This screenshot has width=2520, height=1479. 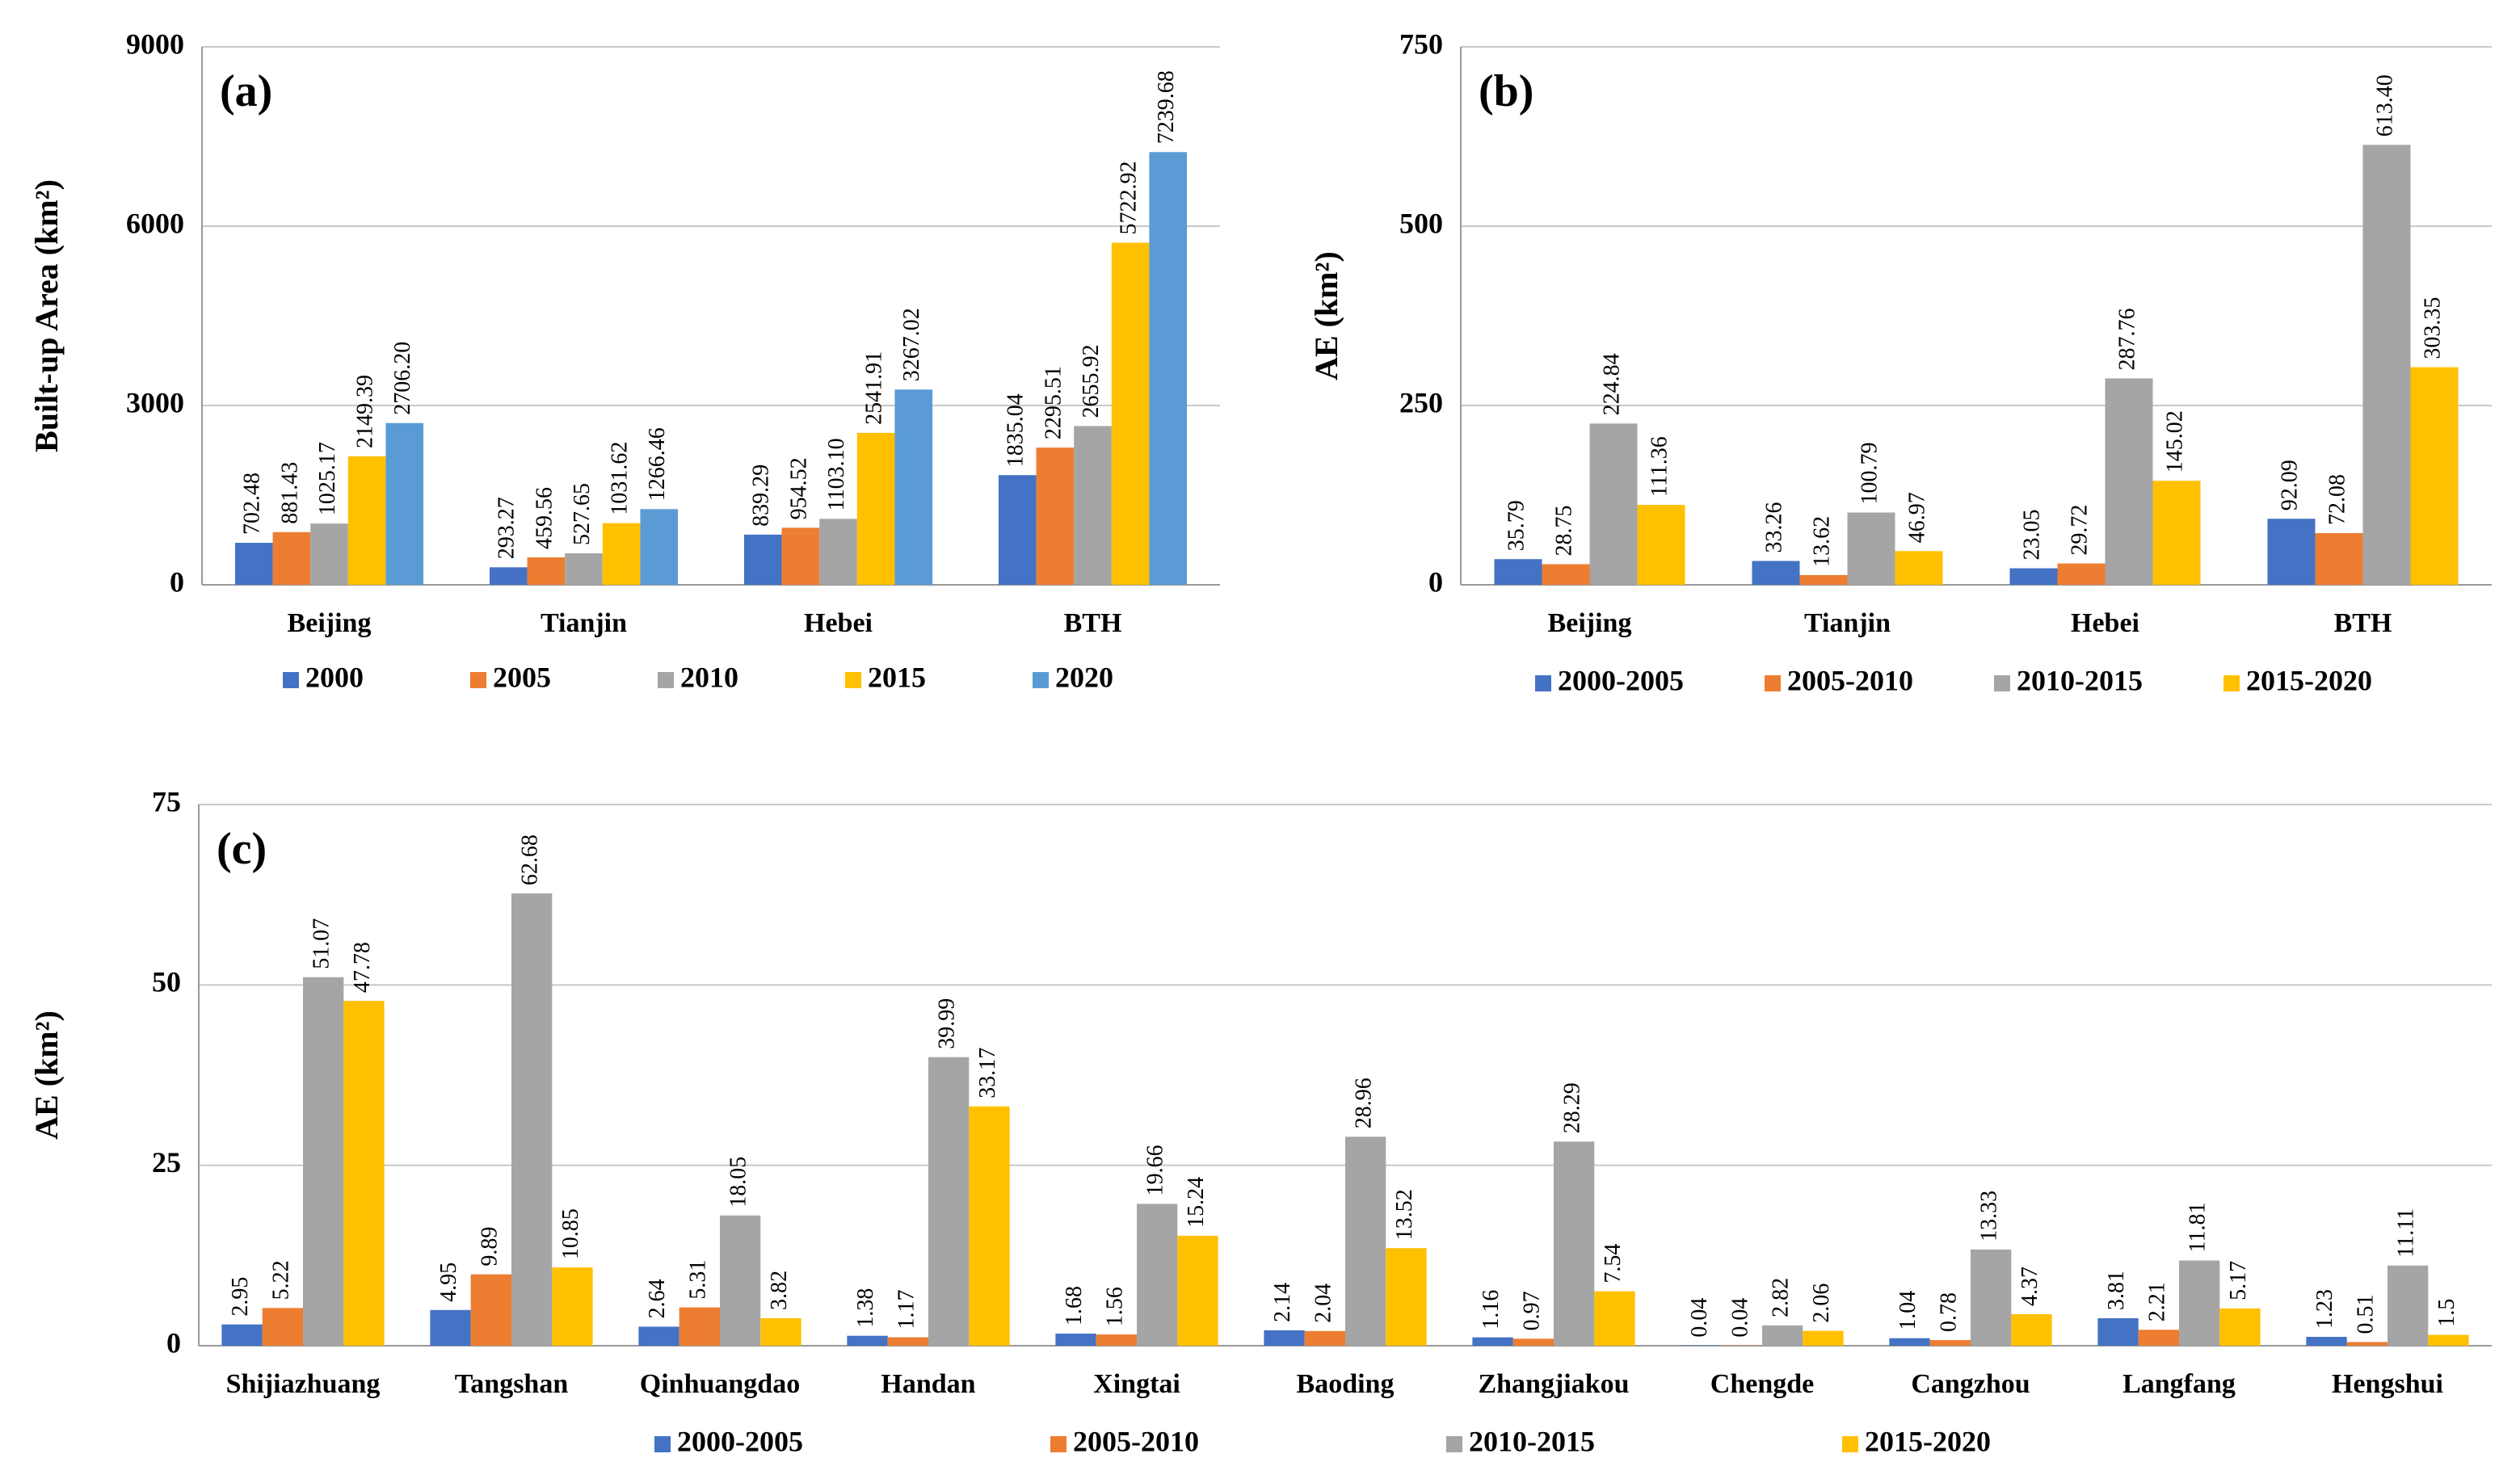 I want to click on value-label: 5722.92, so click(x=1129, y=198).